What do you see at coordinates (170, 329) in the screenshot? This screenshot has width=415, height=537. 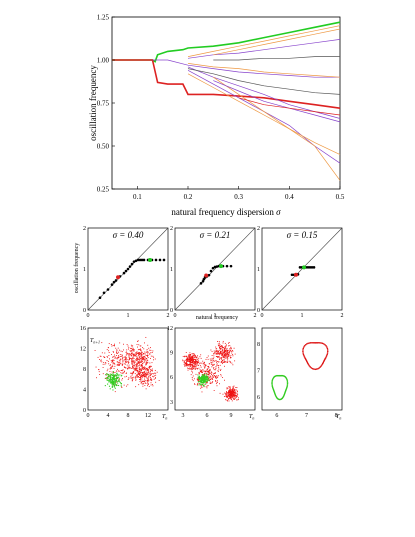 I see `bottom-y-tick-label: 12` at bounding box center [170, 329].